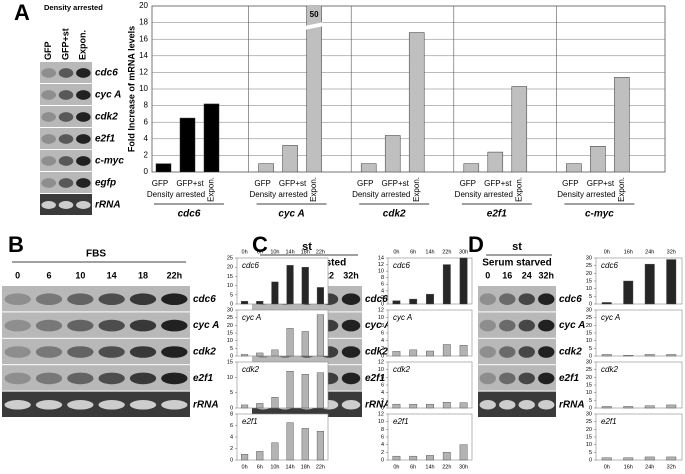 The width and height of the screenshot is (685, 474). I want to click on x-tick-label: 6h, so click(413, 467).